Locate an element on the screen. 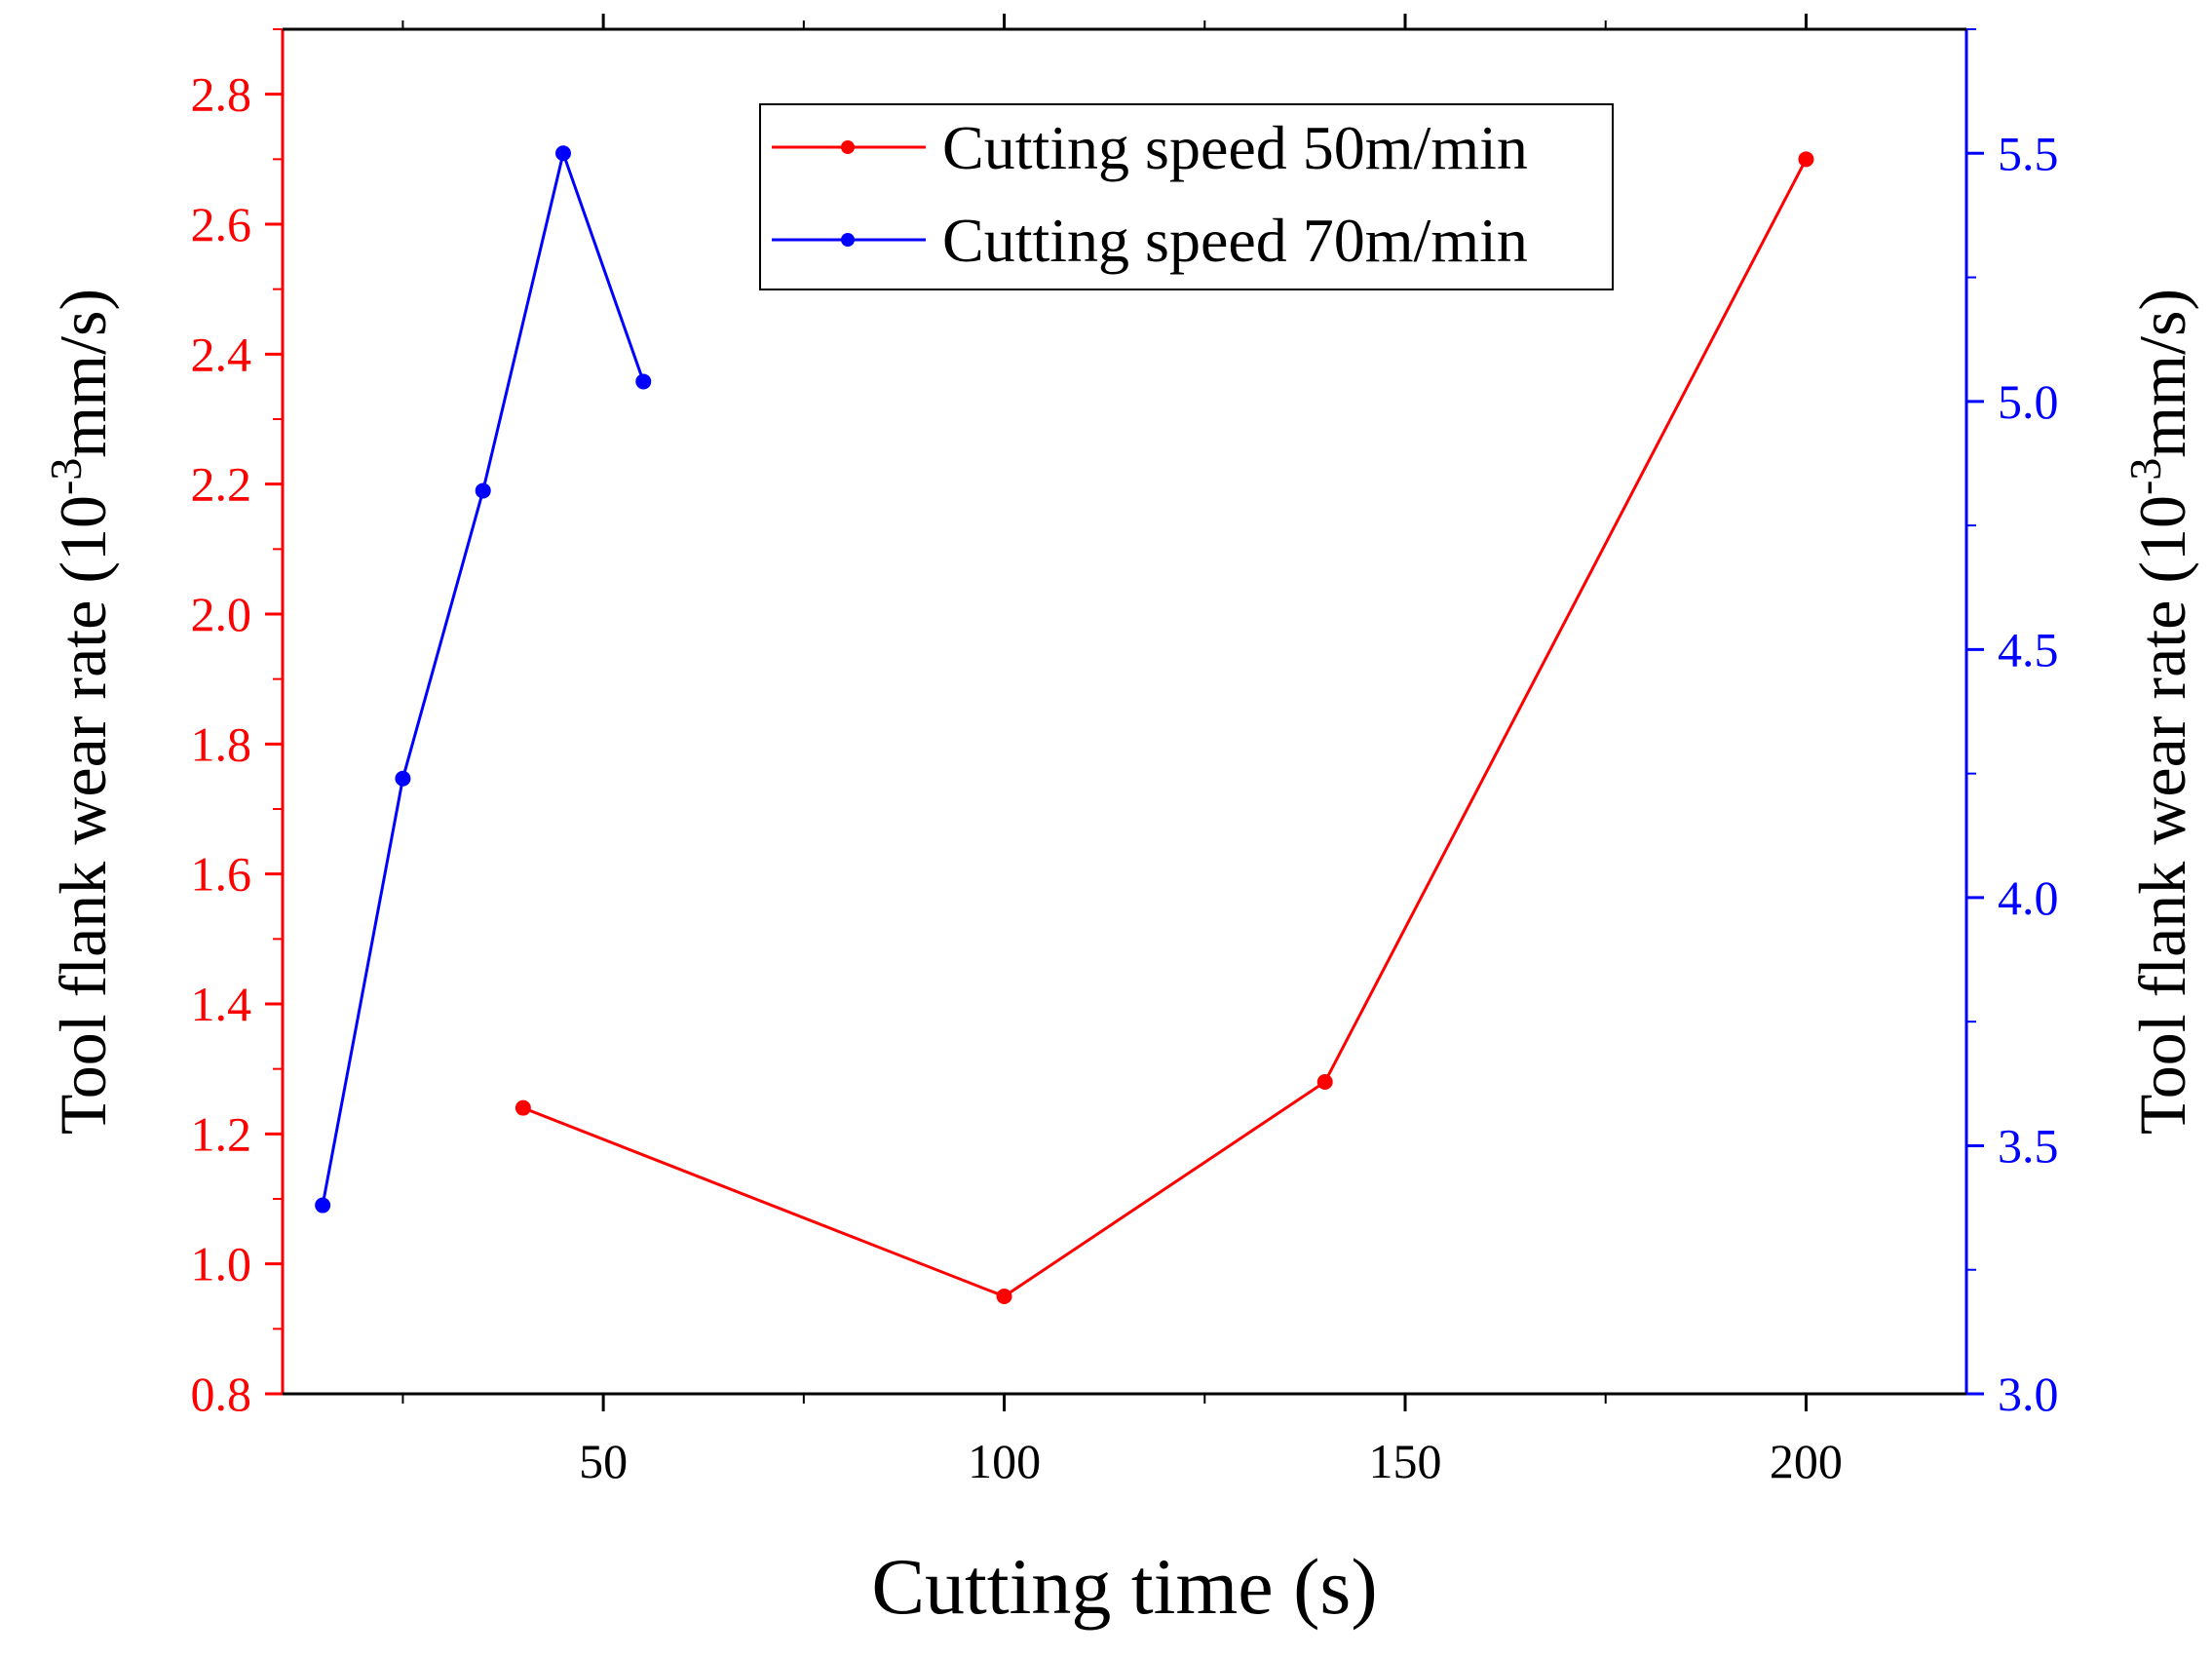 This screenshot has height=1657, width=2212. right-y-tick-label: 4.0 is located at coordinates (2028, 897).